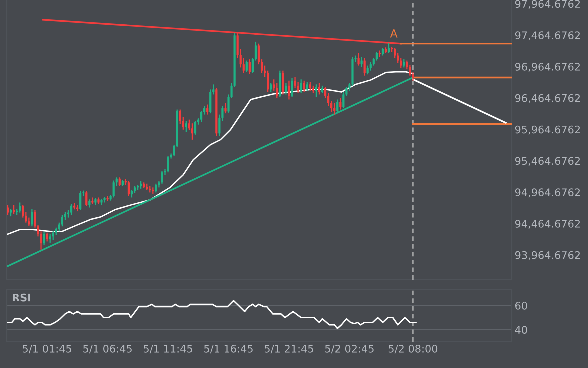 The width and height of the screenshot is (588, 368). Describe the element at coordinates (547, 193) in the screenshot. I see `y-tick-label: 94,964.6762` at that location.